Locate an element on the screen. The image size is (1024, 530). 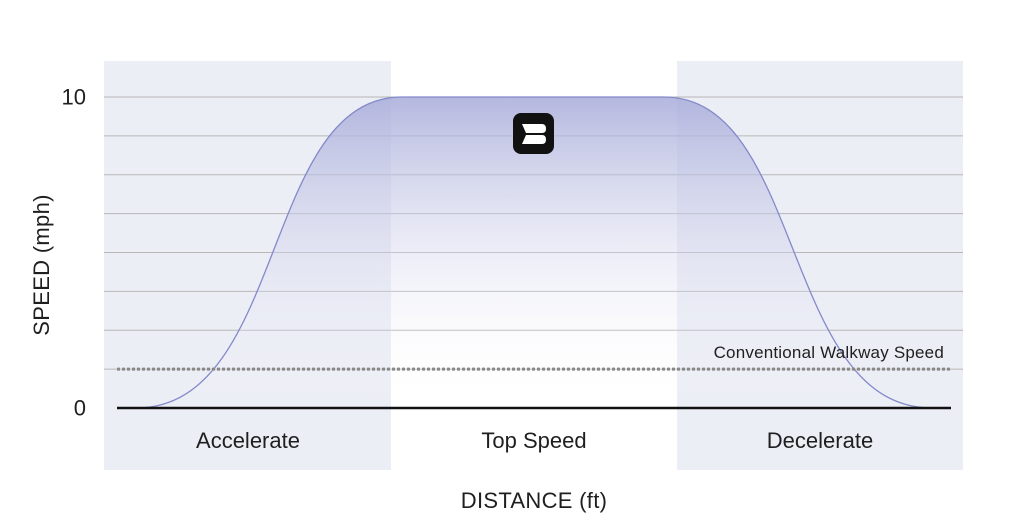
y-axis-title: SPEED (mph) is located at coordinates (41, 264).